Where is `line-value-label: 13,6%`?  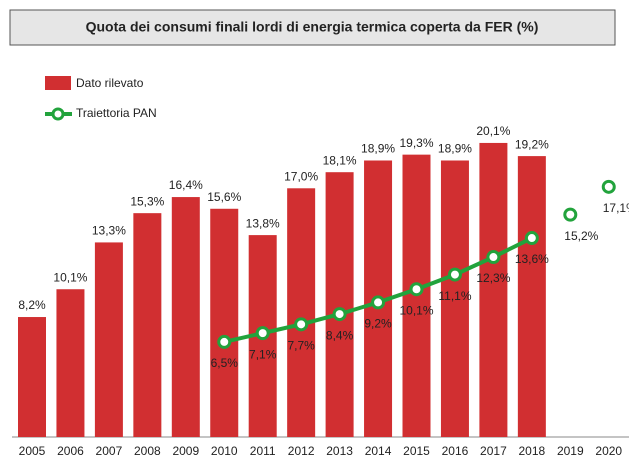
line-value-label: 13,6% is located at coordinates (532, 259).